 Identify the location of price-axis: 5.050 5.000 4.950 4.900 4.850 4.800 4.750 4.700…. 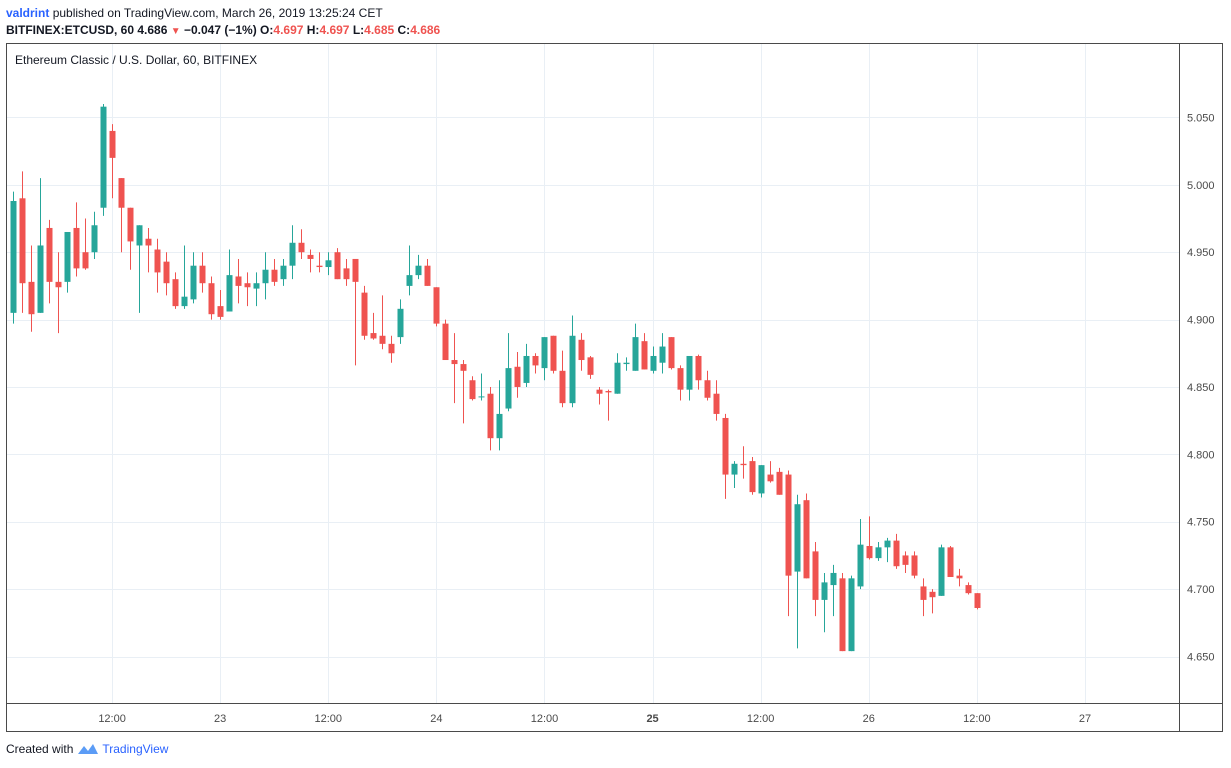
(1201, 387).